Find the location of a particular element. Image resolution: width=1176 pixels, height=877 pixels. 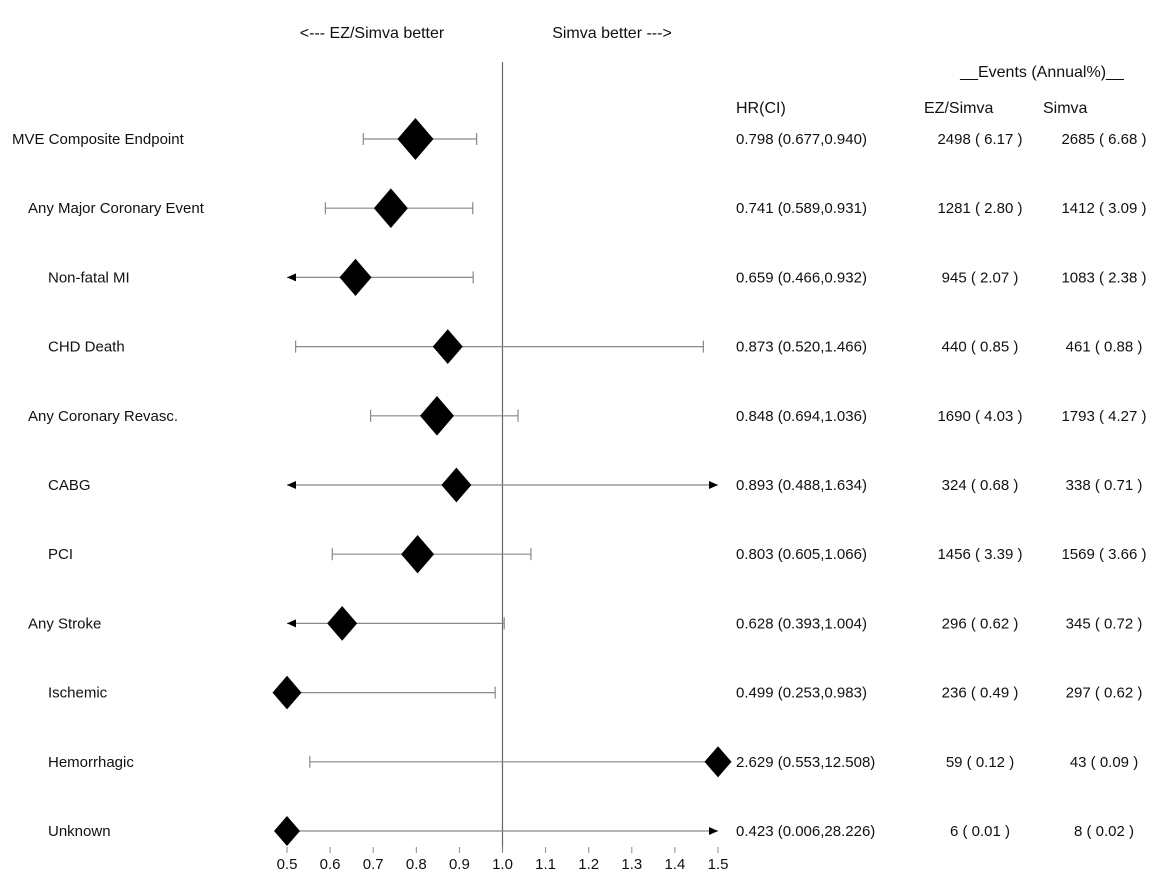

ez-simva-events: 1456 ( 3.39 ) is located at coordinates (979, 554).